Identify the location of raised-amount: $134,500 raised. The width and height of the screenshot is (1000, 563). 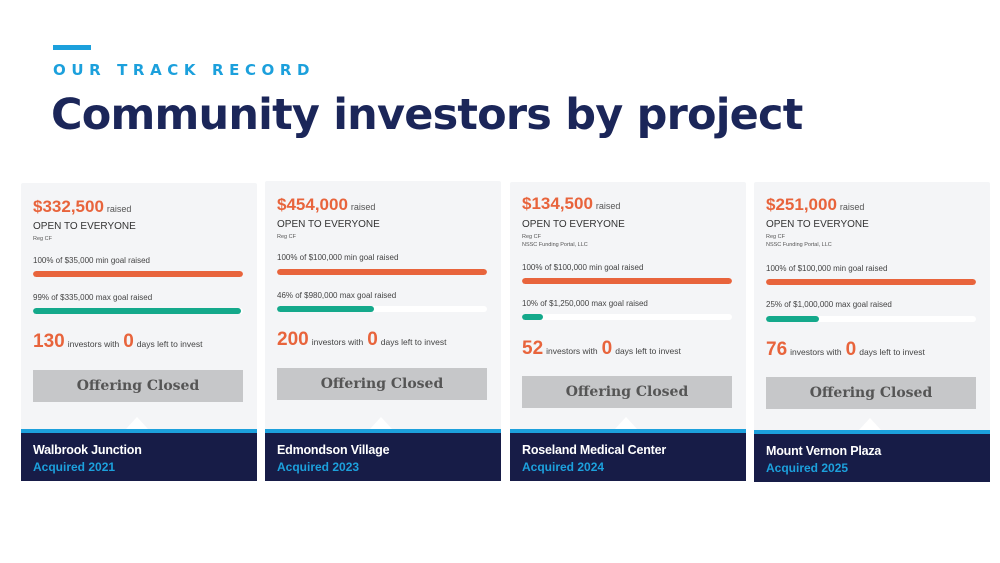
(571, 204).